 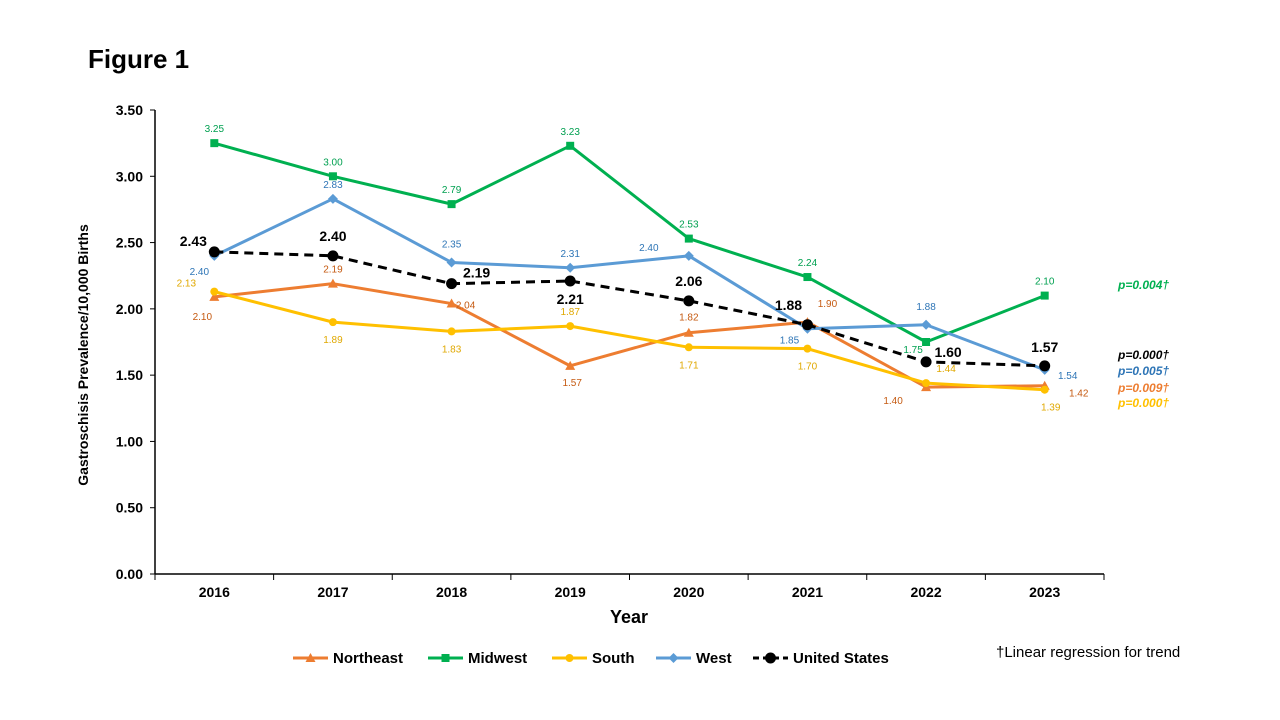 I want to click on figure-title: Figure 1, so click(x=139, y=59).